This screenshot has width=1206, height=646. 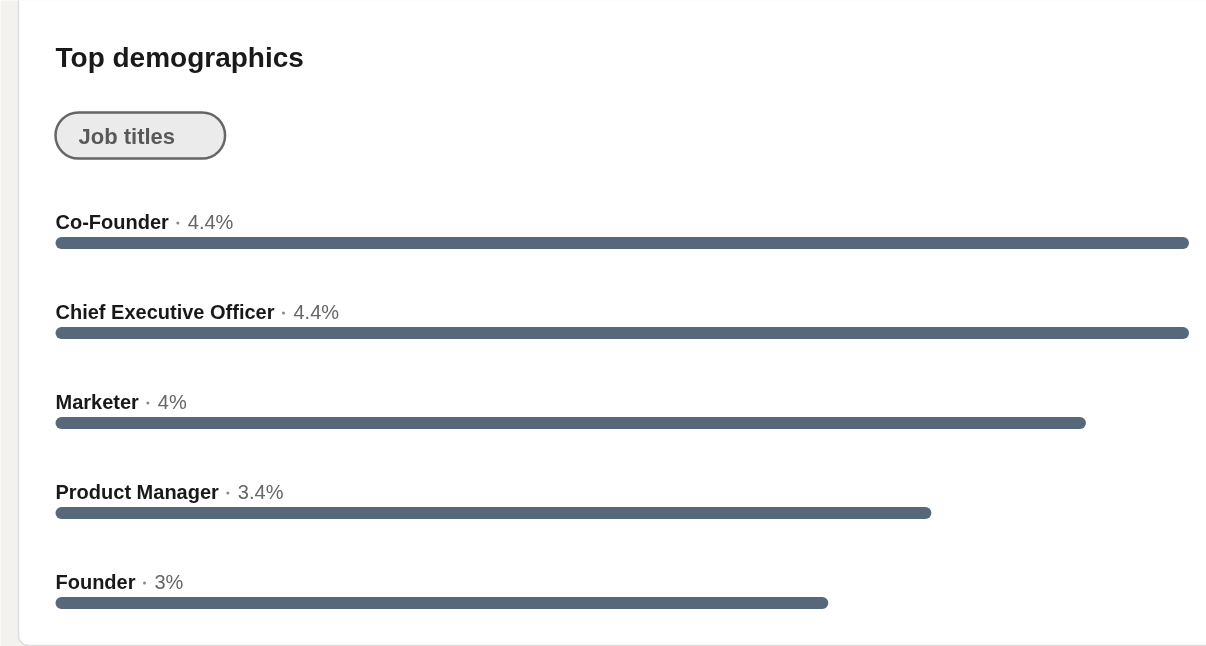 What do you see at coordinates (165, 312) in the screenshot?
I see `y-tick-label: Chief Executive Officer` at bounding box center [165, 312].